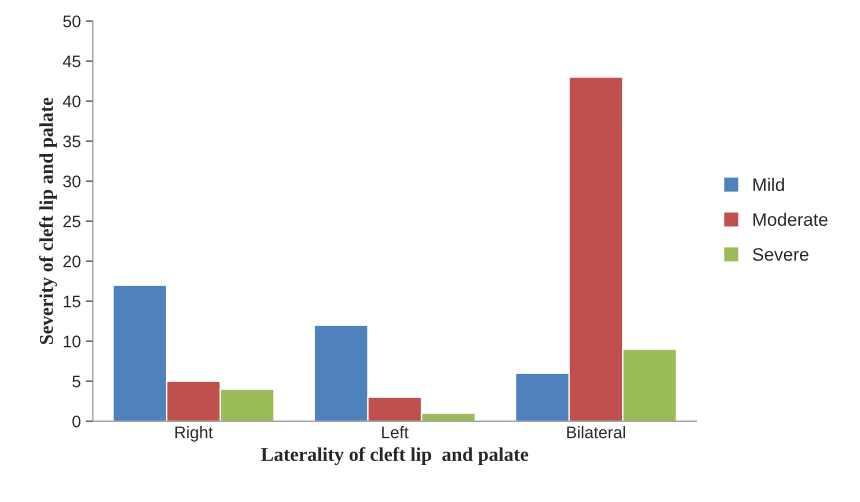 The image size is (860, 502). What do you see at coordinates (71, 21) in the screenshot?
I see `y-tick-label: 50` at bounding box center [71, 21].